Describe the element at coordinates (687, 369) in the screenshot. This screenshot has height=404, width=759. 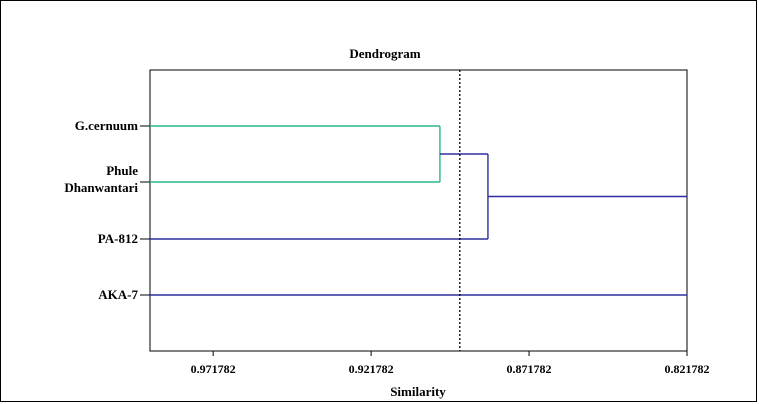
I see `x-tick-label: 0.821782` at that location.